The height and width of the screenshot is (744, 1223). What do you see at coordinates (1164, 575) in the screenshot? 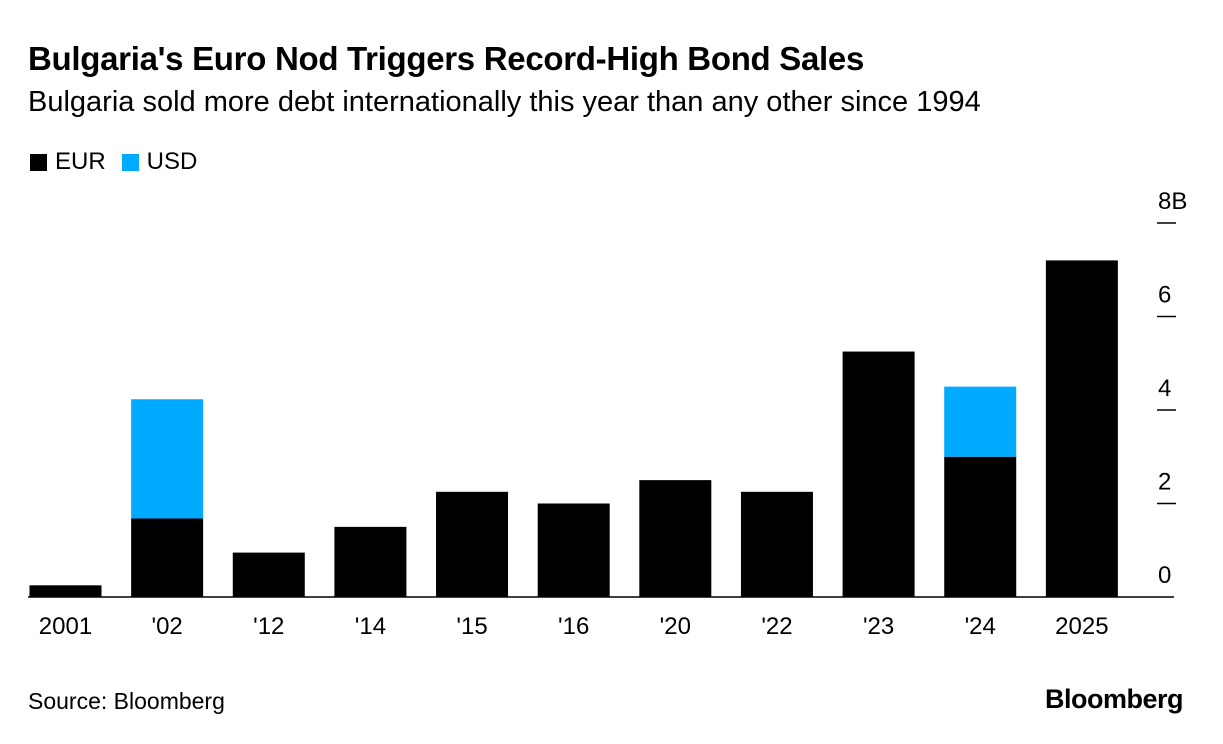
I see `y-tick-label: 0` at bounding box center [1164, 575].